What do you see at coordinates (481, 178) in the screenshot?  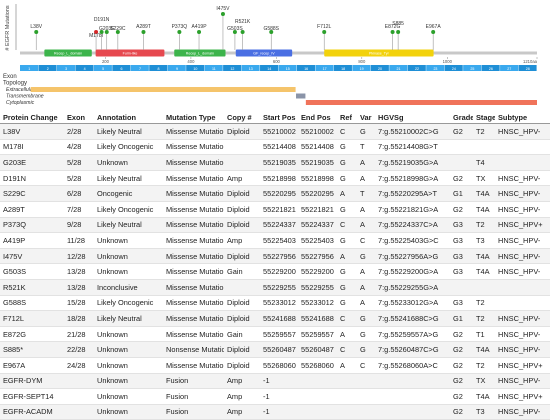 I see `table-cell: TX` at bounding box center [481, 178].